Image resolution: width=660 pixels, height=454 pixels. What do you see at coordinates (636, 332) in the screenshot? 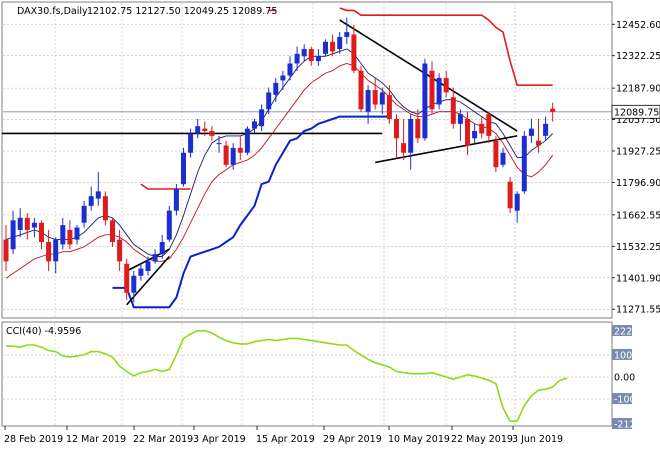
I see `cci-level-label-0: 222.0026` at bounding box center [636, 332].